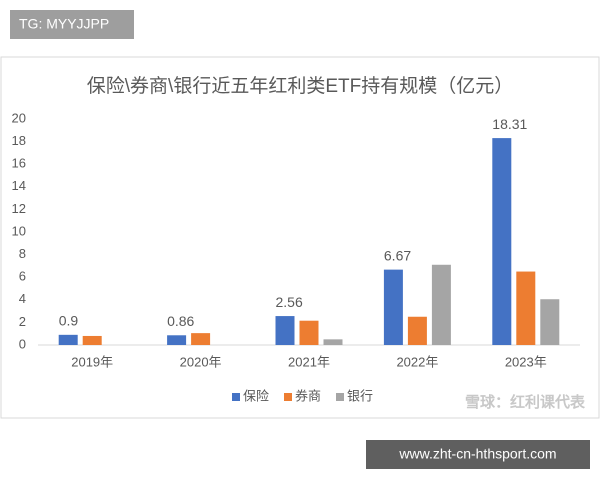 The height and width of the screenshot is (480, 600). Describe the element at coordinates (509, 124) in the screenshot. I see `data-label: 18.31` at that location.